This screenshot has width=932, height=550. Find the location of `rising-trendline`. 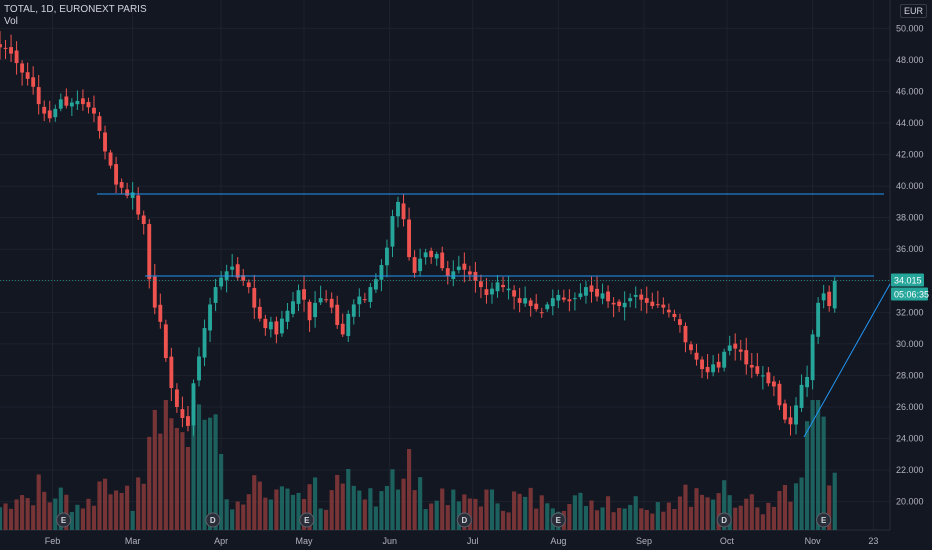

rising-trendline is located at coordinates (847, 360).